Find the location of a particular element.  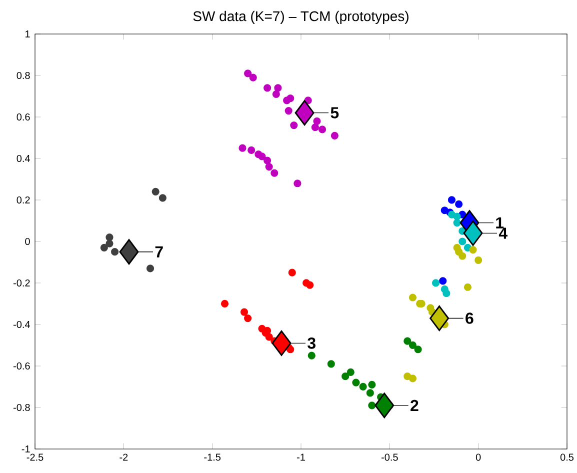

y-tick-label: 0.6 is located at coordinates (23, 117).